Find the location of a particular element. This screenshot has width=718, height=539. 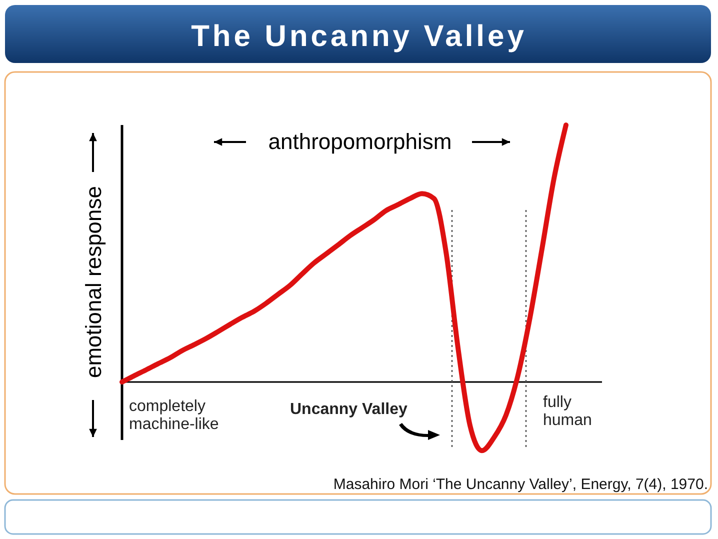

y-axis-title: emotional response is located at coordinates (93, 282).